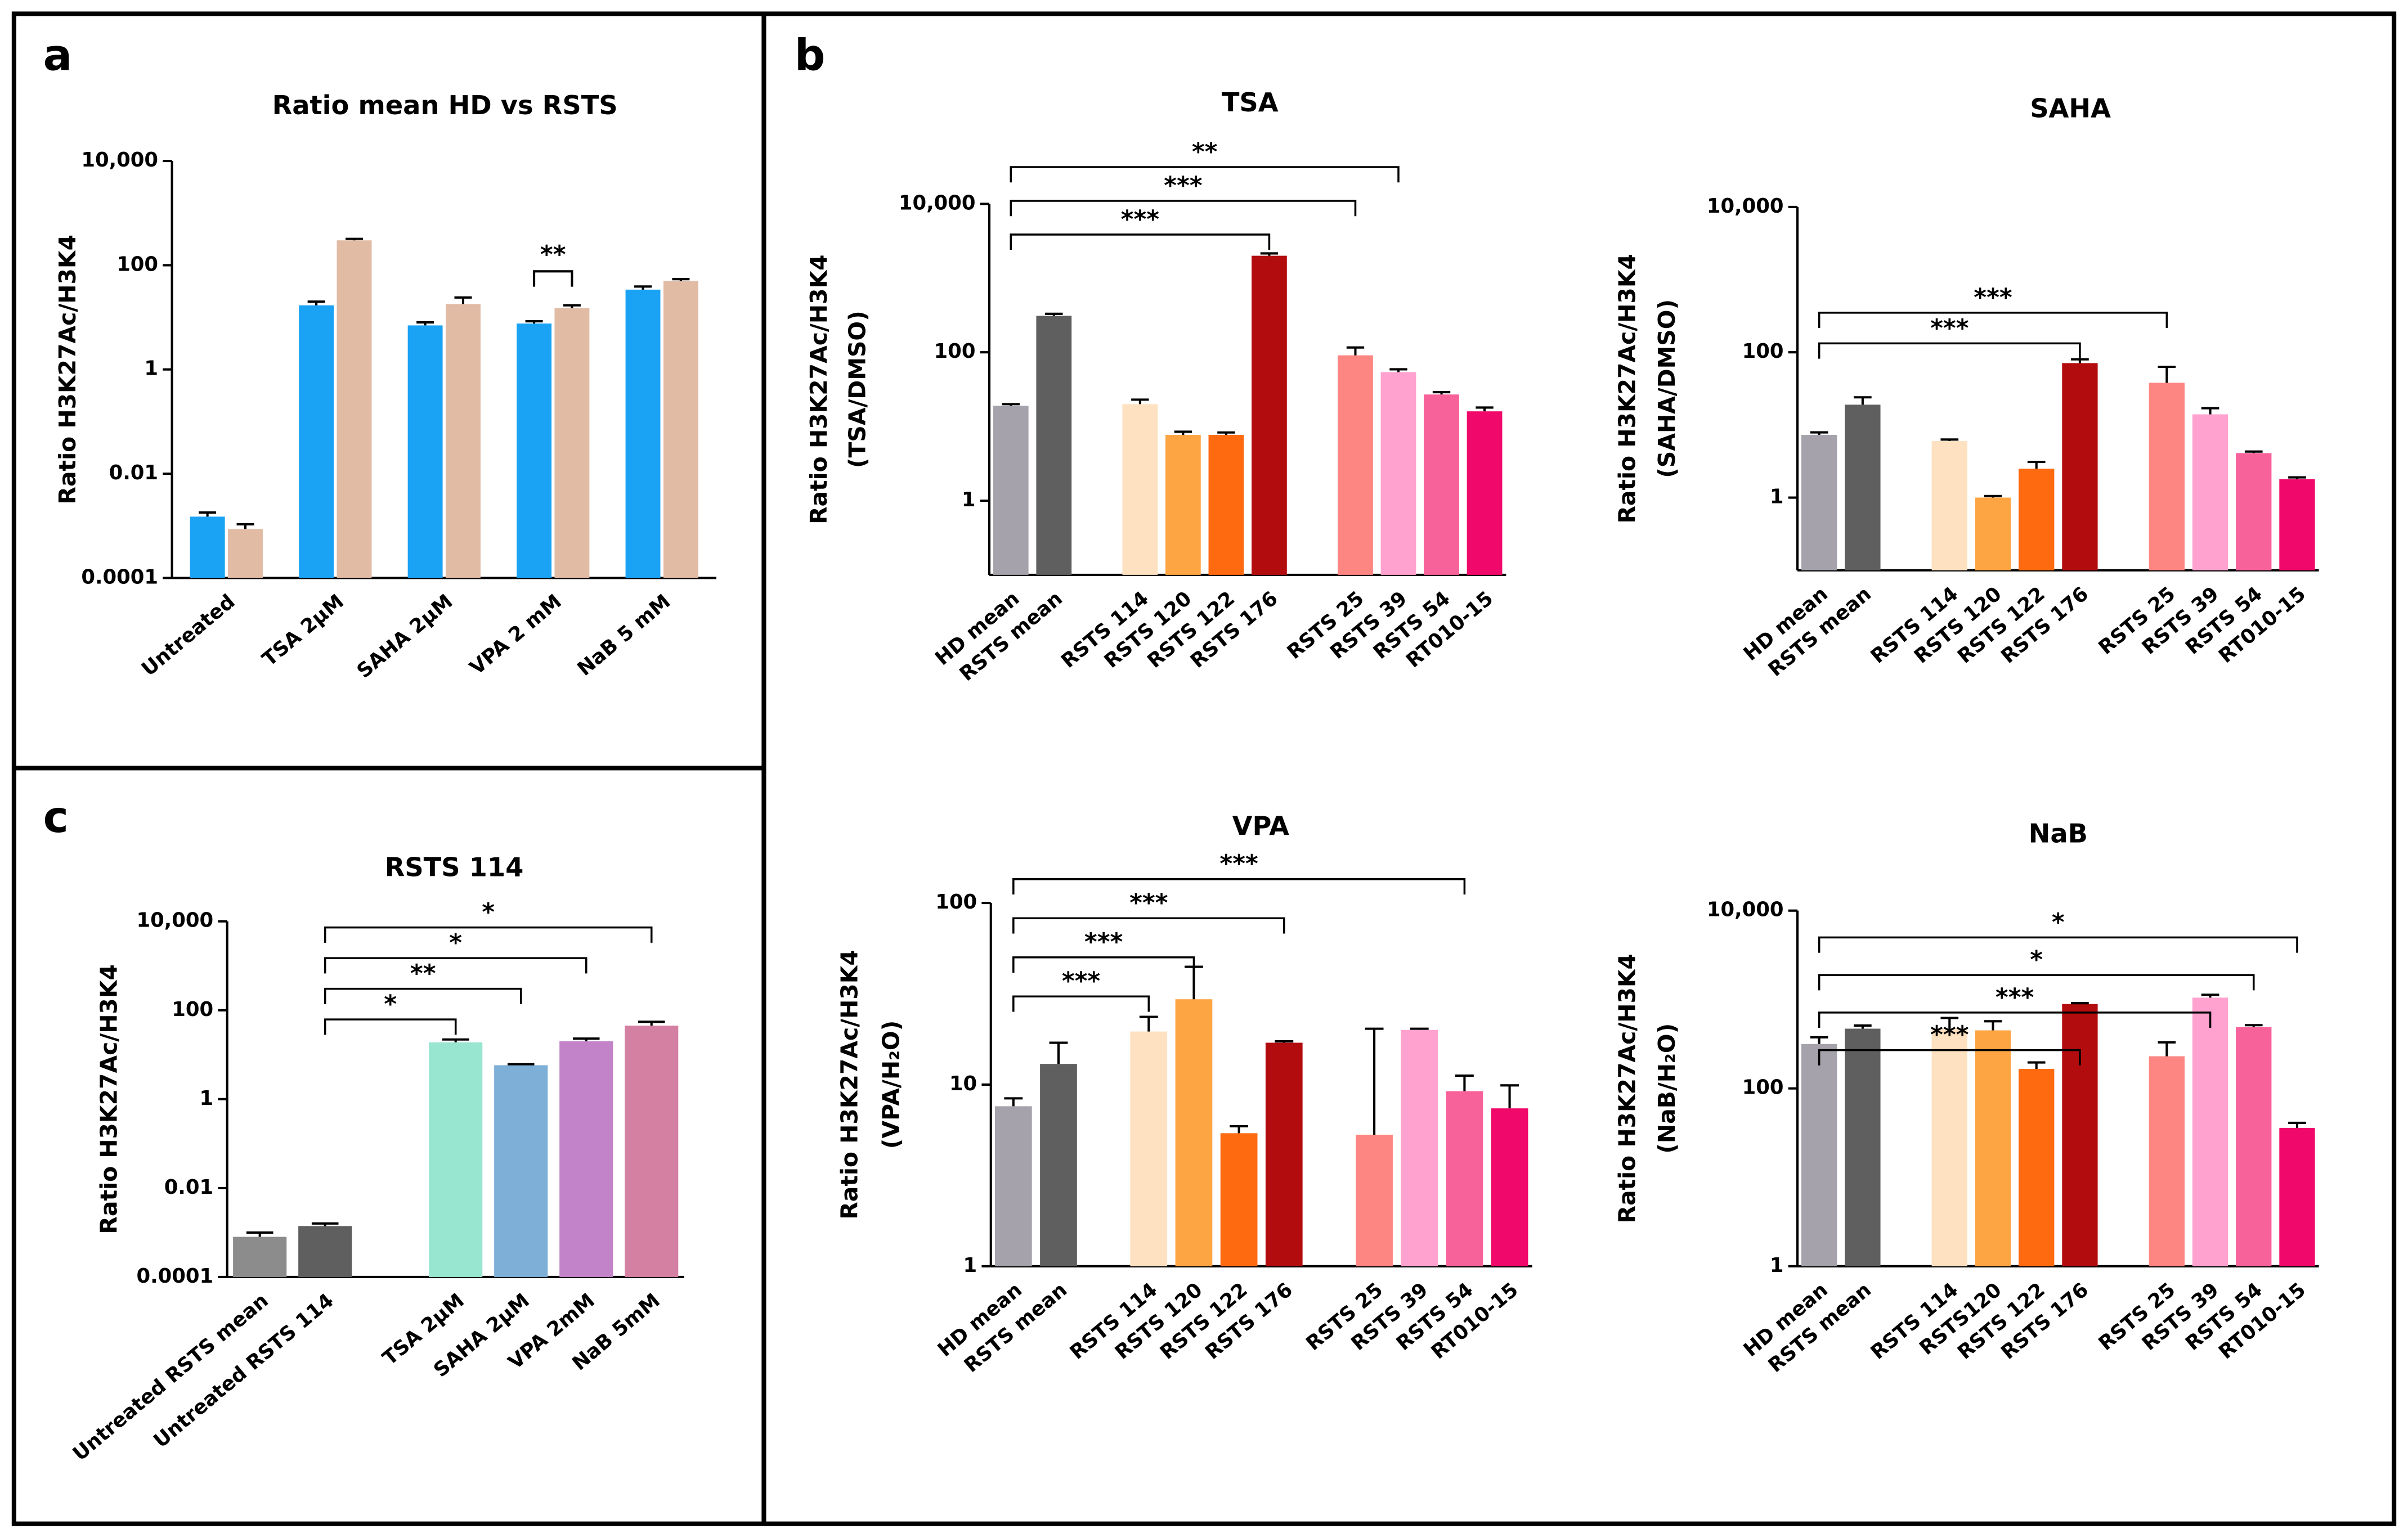 This screenshot has width=2408, height=1533. Describe the element at coordinates (2058, 834) in the screenshot. I see `chart-title: NaB` at that location.